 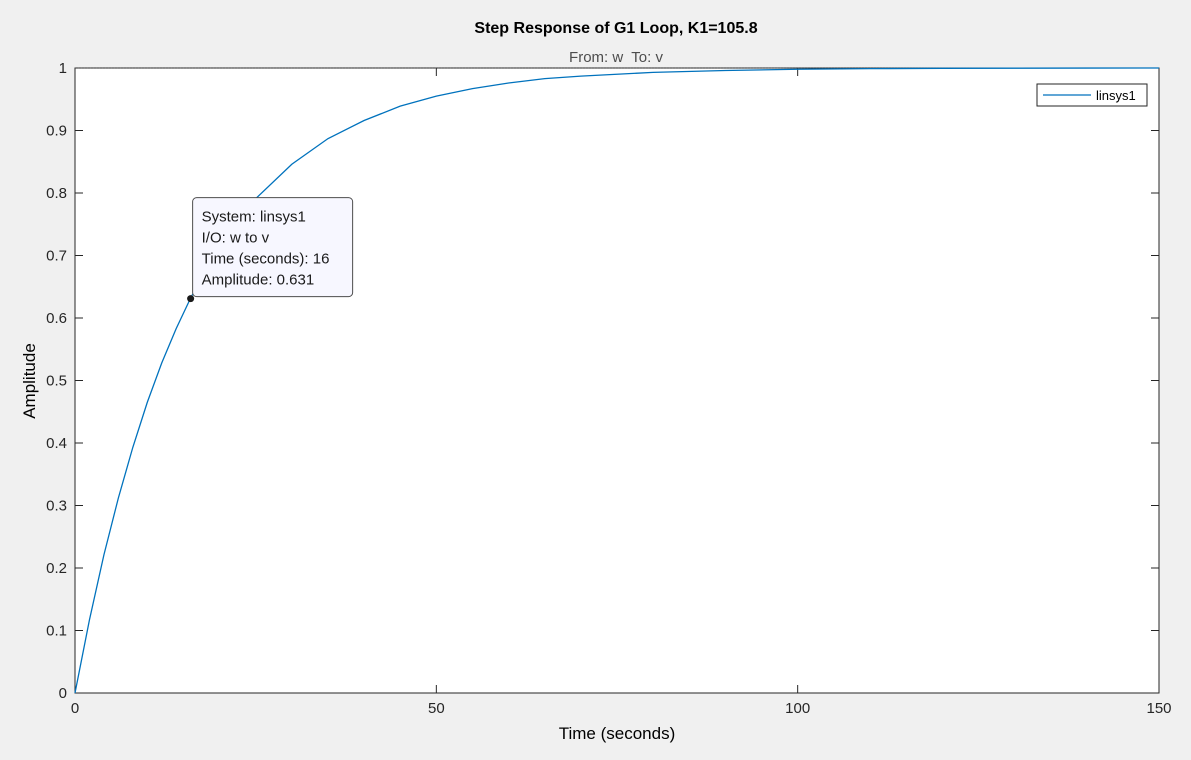 I want to click on chart-subtitle: From: w To: v, so click(x=616, y=57).